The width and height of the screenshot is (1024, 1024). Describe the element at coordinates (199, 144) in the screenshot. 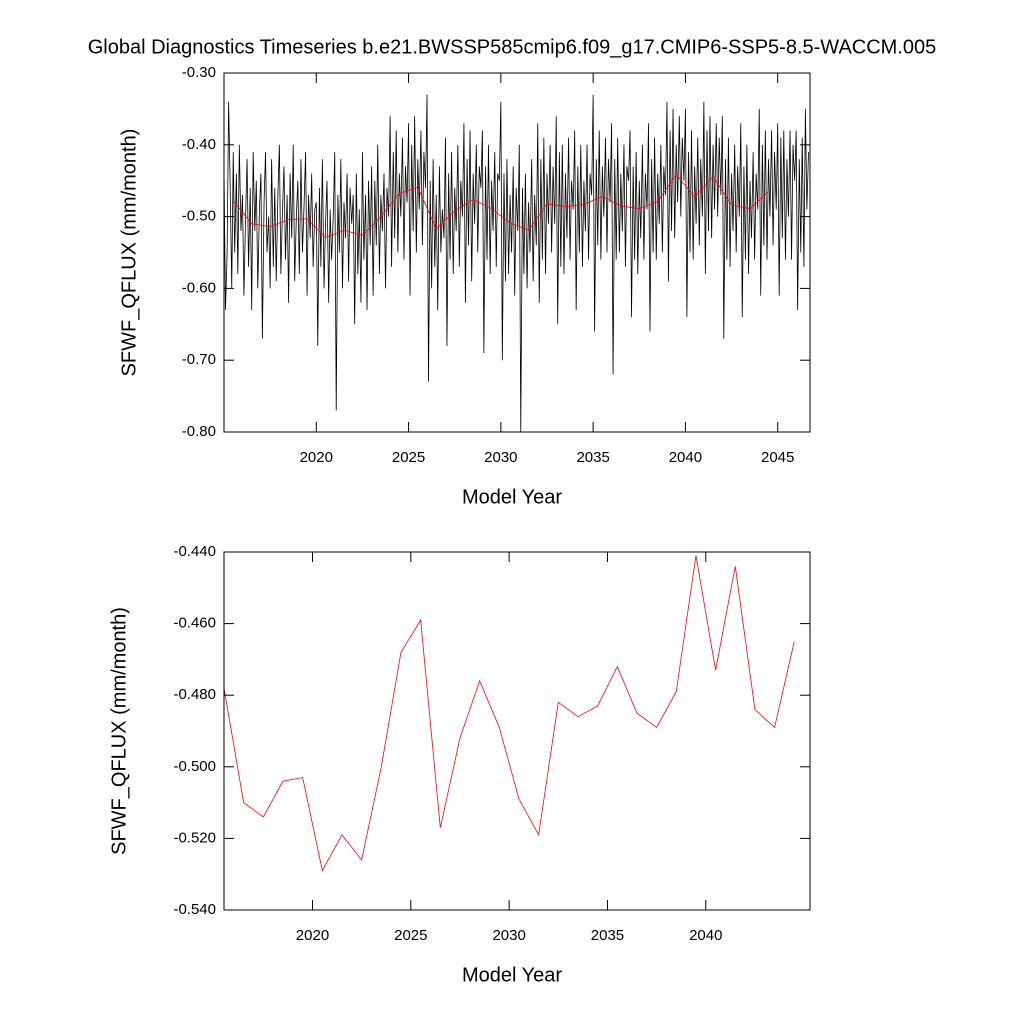

I see `y-tick-label: -0.40` at that location.